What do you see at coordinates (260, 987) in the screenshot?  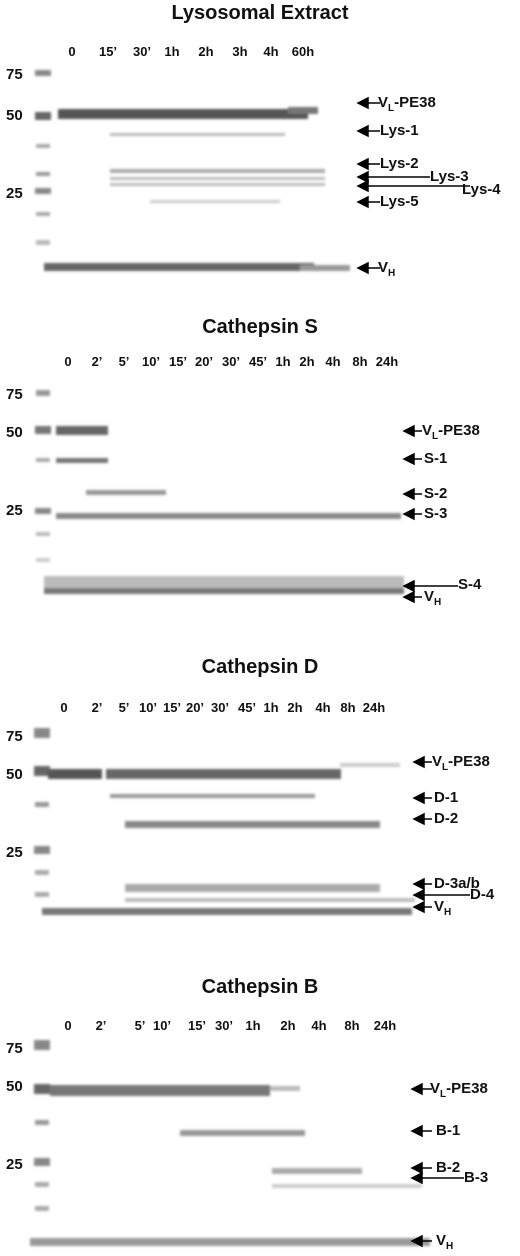 I see `panel-title-cathepsin-b: Cathepsin B` at bounding box center [260, 987].